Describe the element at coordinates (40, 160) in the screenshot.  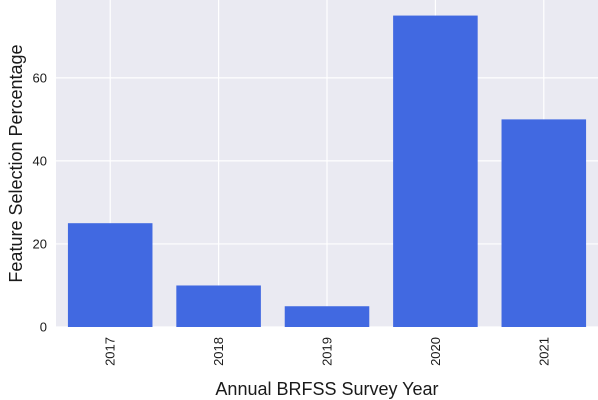
I see `y-tick-label: 40` at that location.